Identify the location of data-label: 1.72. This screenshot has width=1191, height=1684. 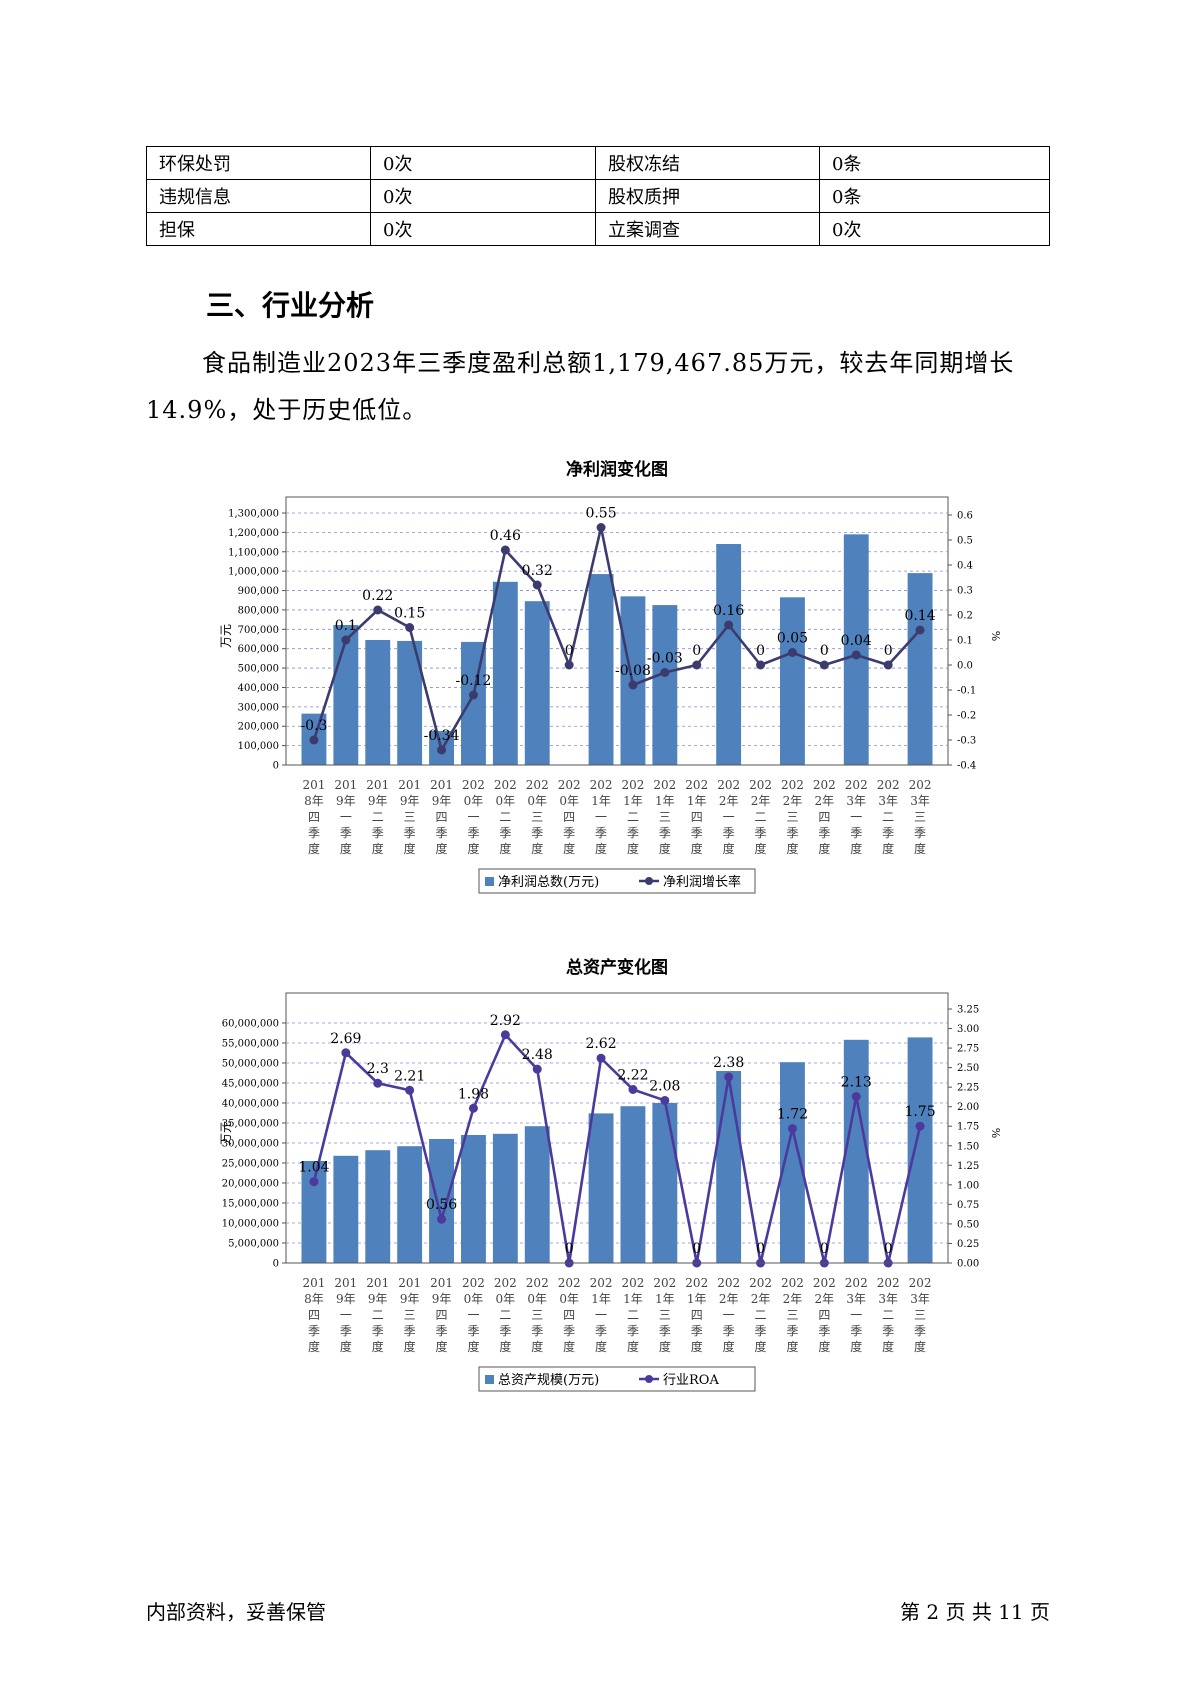
(792, 1115).